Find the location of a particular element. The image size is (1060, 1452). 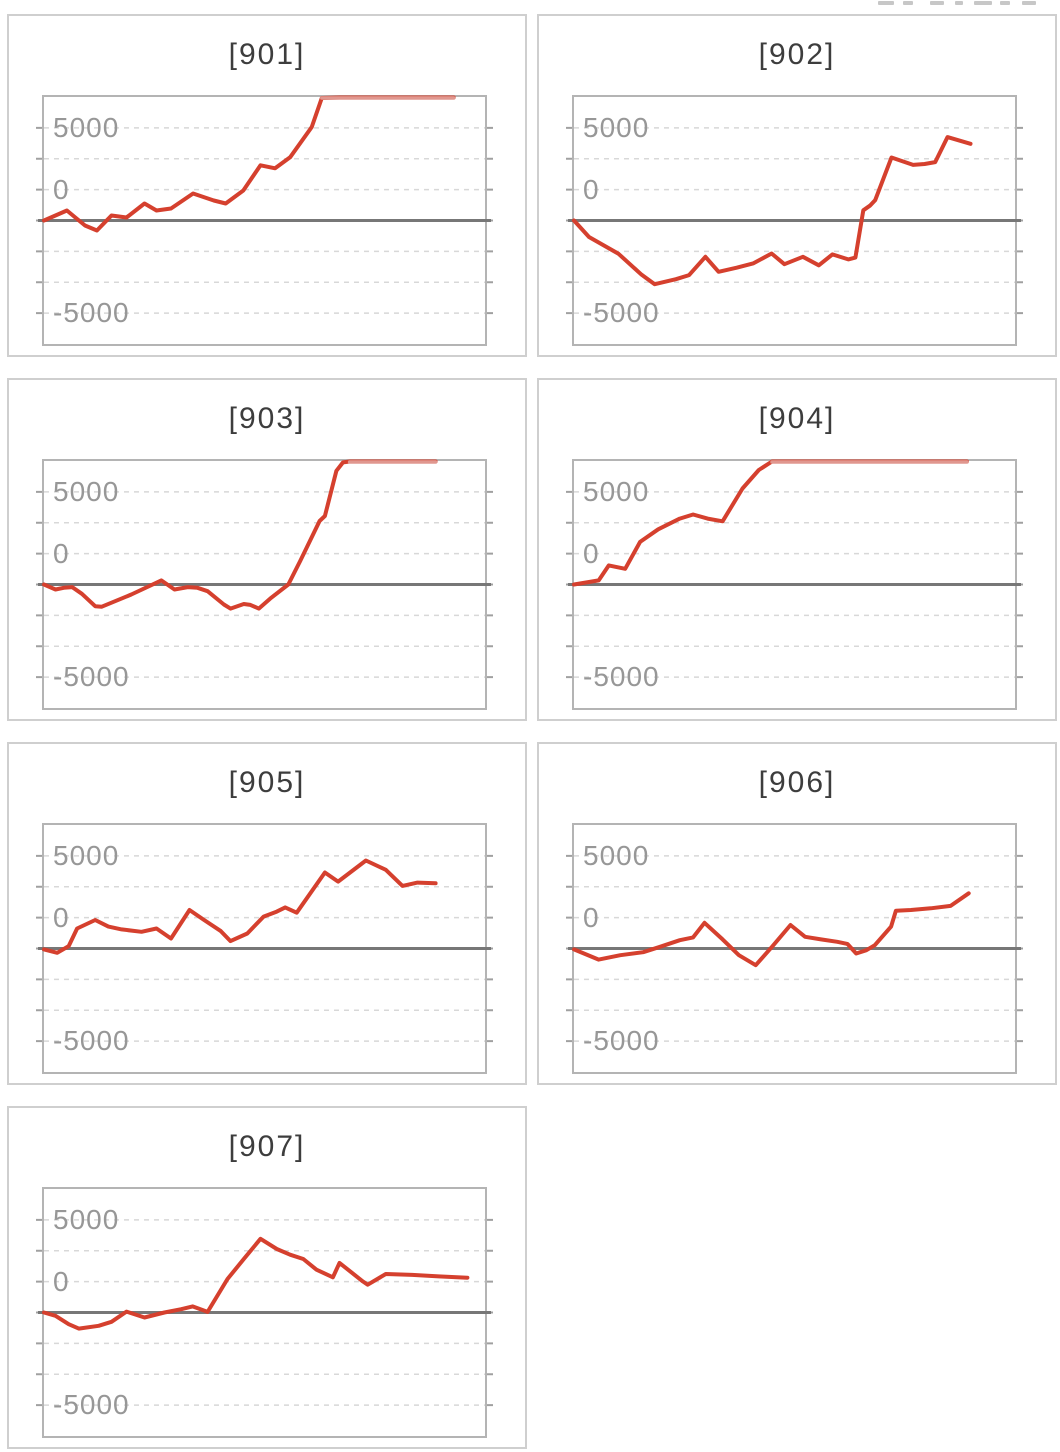

chart-card: [905] 5000 0 -5000 is located at coordinates (267, 913).